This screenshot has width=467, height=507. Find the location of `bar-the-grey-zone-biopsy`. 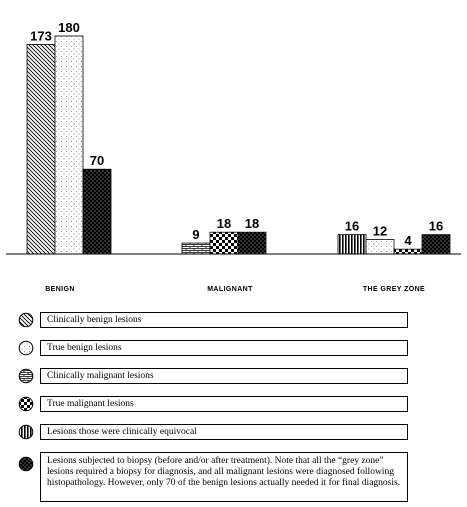

bar-the-grey-zone-biopsy is located at coordinates (436, 244).